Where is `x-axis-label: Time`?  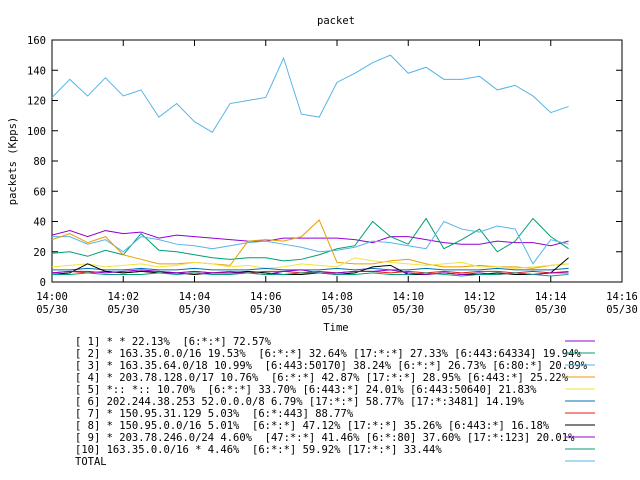
x-axis-label: Time is located at coordinates (335, 328).